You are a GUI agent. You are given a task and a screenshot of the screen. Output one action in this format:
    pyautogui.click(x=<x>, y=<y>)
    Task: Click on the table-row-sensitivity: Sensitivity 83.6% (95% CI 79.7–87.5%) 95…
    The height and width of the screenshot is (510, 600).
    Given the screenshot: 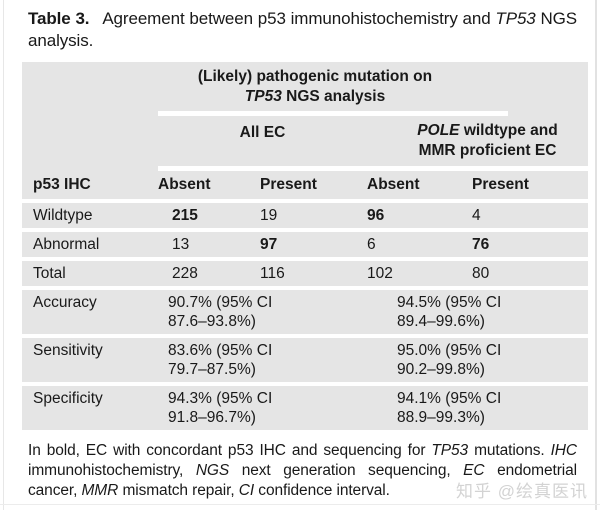 What is the action you would take?
    pyautogui.click(x=305, y=360)
    